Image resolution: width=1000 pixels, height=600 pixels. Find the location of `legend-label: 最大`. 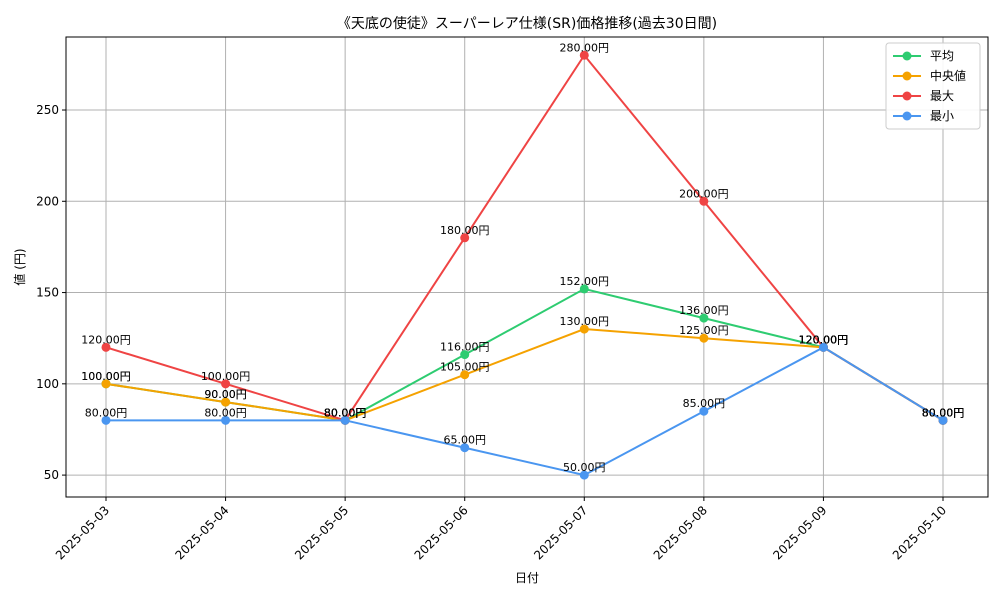

legend-label: 最大 is located at coordinates (942, 96).